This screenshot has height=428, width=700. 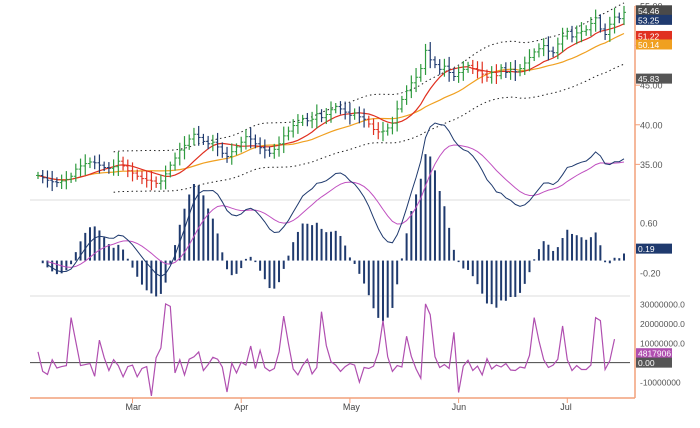 What do you see at coordinates (649, 36) in the screenshot?
I see `price-value-tag: 51.22` at bounding box center [649, 36].